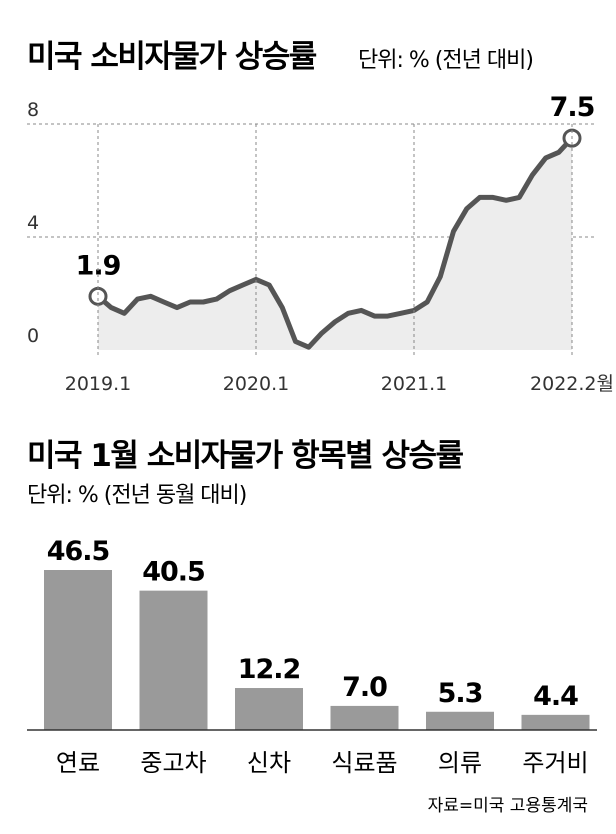  Describe the element at coordinates (33, 223) in the screenshot. I see `y-tick-label: 4` at that location.